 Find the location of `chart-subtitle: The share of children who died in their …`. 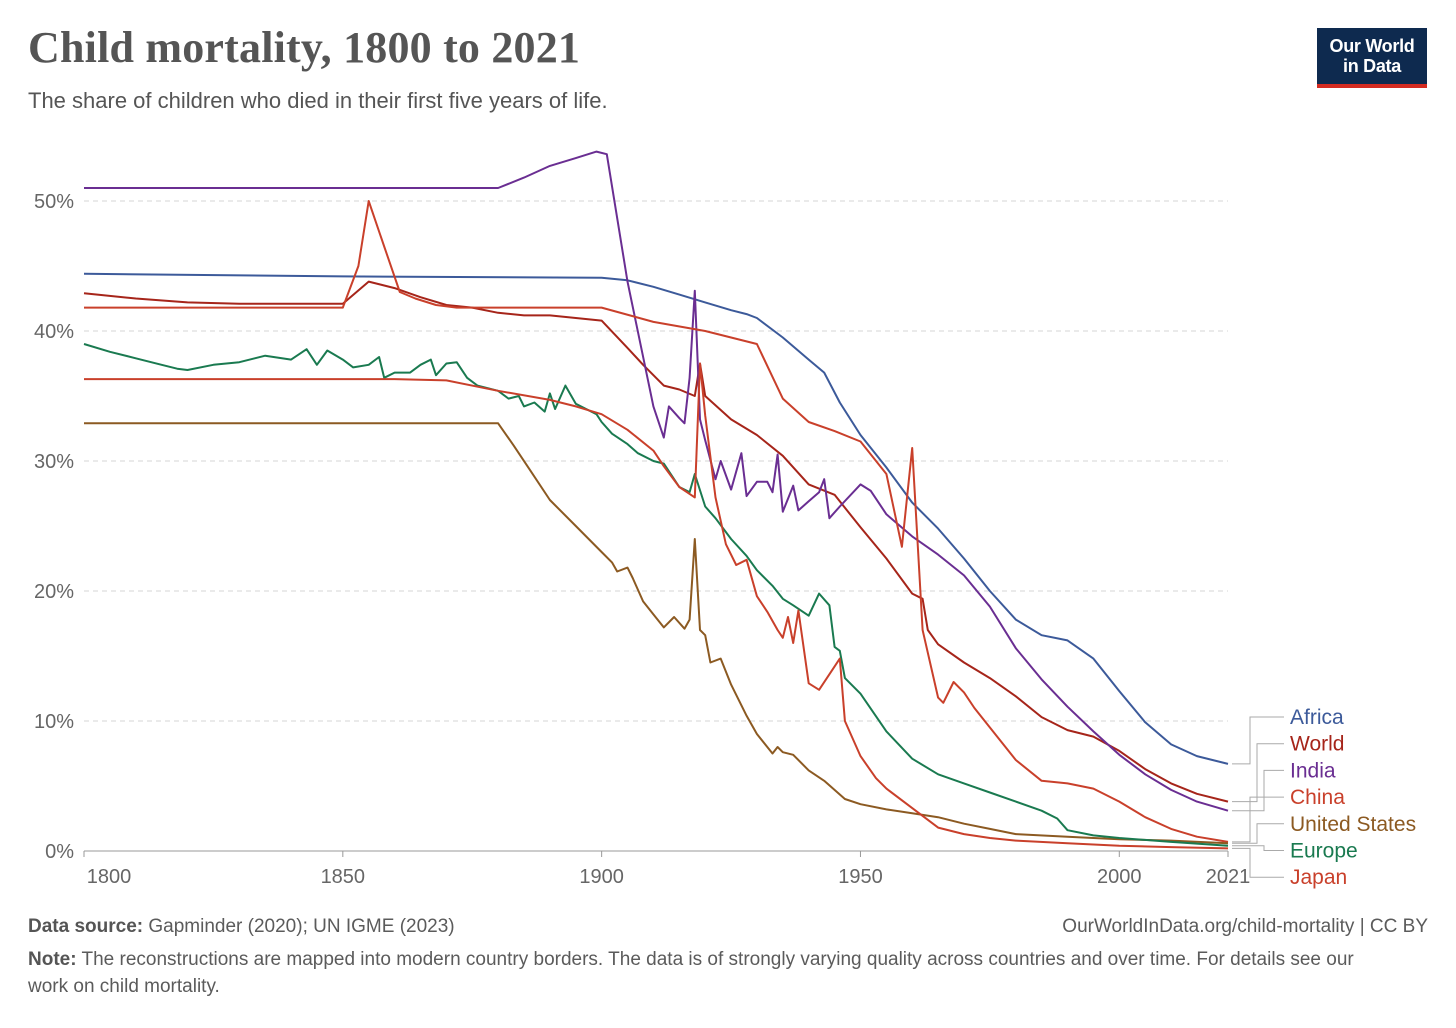

chart-subtitle: The share of children who died in their … is located at coordinates (318, 100).